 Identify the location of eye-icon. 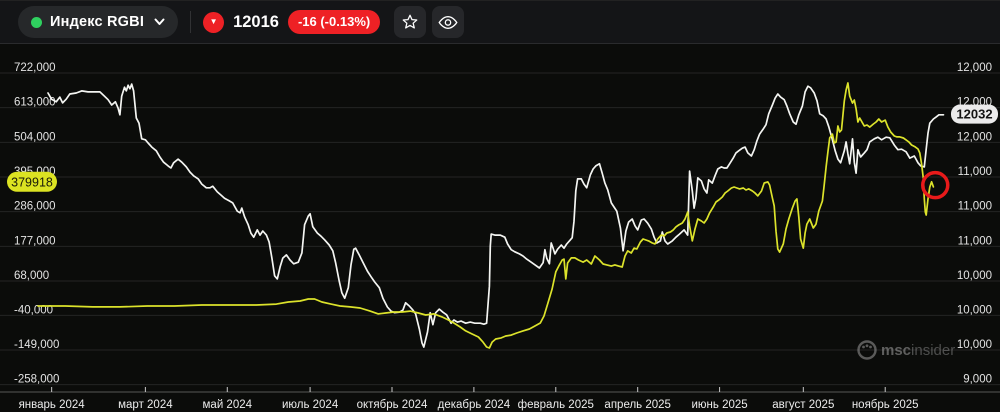
(448, 22).